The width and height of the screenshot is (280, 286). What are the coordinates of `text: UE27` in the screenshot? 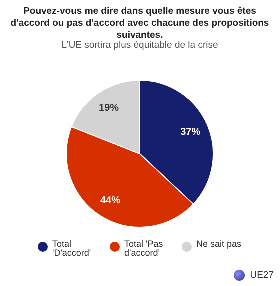 It's located at (262, 275).